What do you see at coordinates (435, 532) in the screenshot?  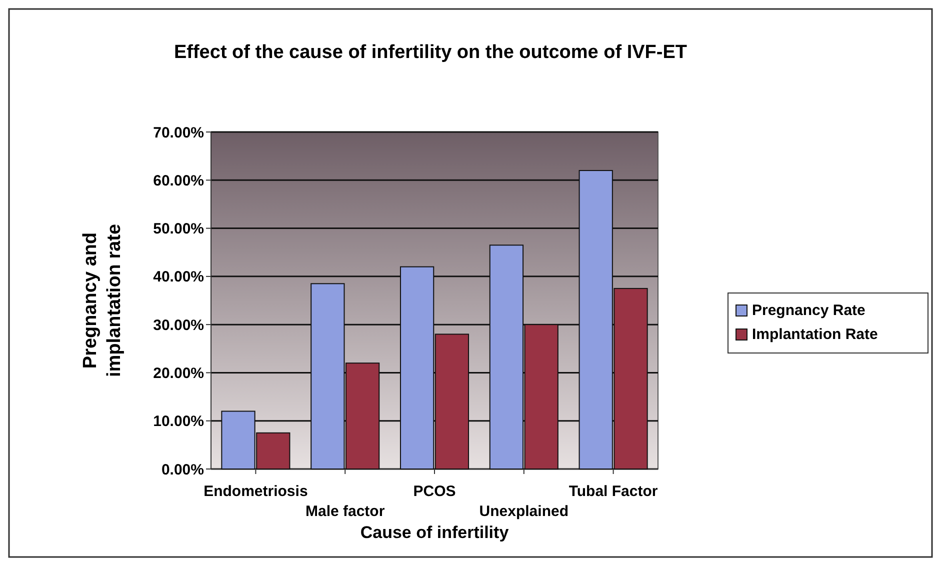 I see `x-axis-title: Cause of infertility` at bounding box center [435, 532].